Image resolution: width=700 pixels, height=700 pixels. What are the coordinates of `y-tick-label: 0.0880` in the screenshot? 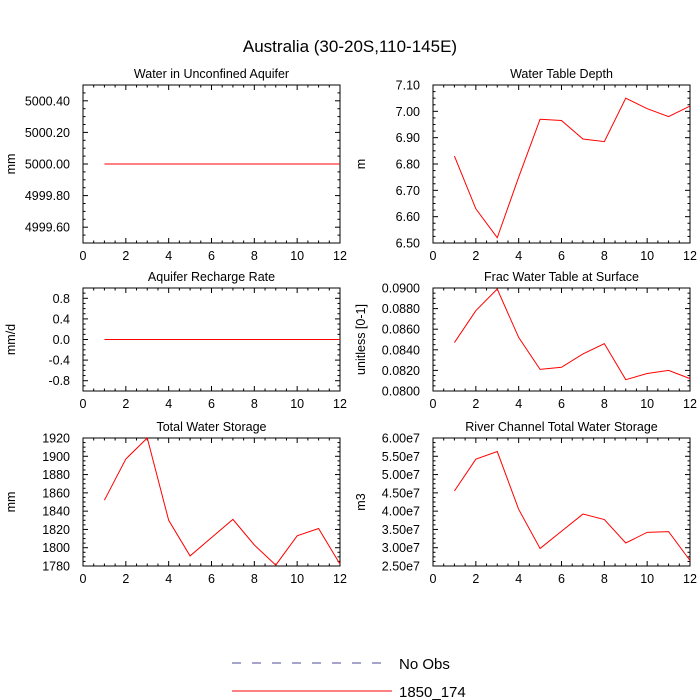 It's located at (401, 309).